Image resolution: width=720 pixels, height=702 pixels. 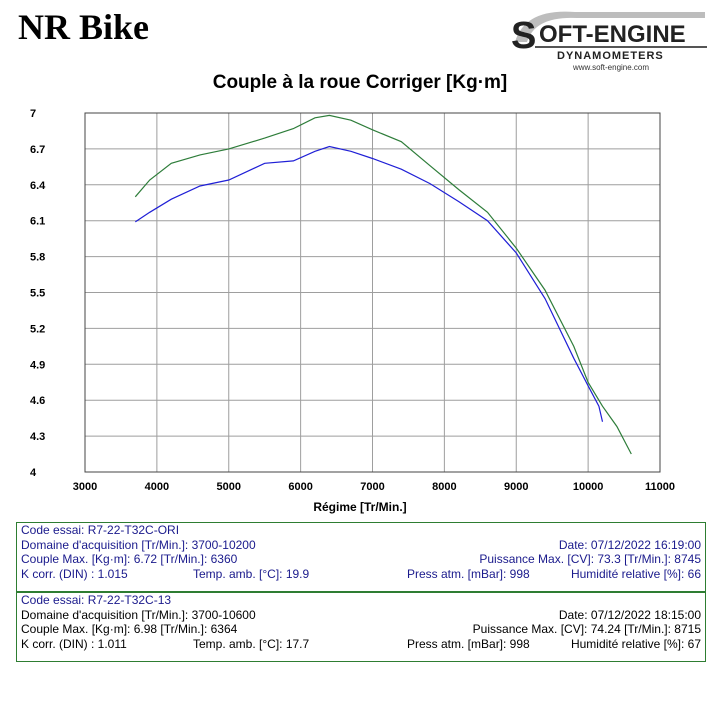 I want to click on y-tick-label: 4.9, so click(x=37, y=365).